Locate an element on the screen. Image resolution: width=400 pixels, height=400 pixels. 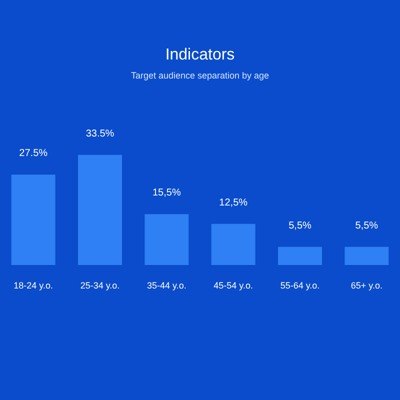
x-tick-label: 18-24 y.o. is located at coordinates (34, 285).